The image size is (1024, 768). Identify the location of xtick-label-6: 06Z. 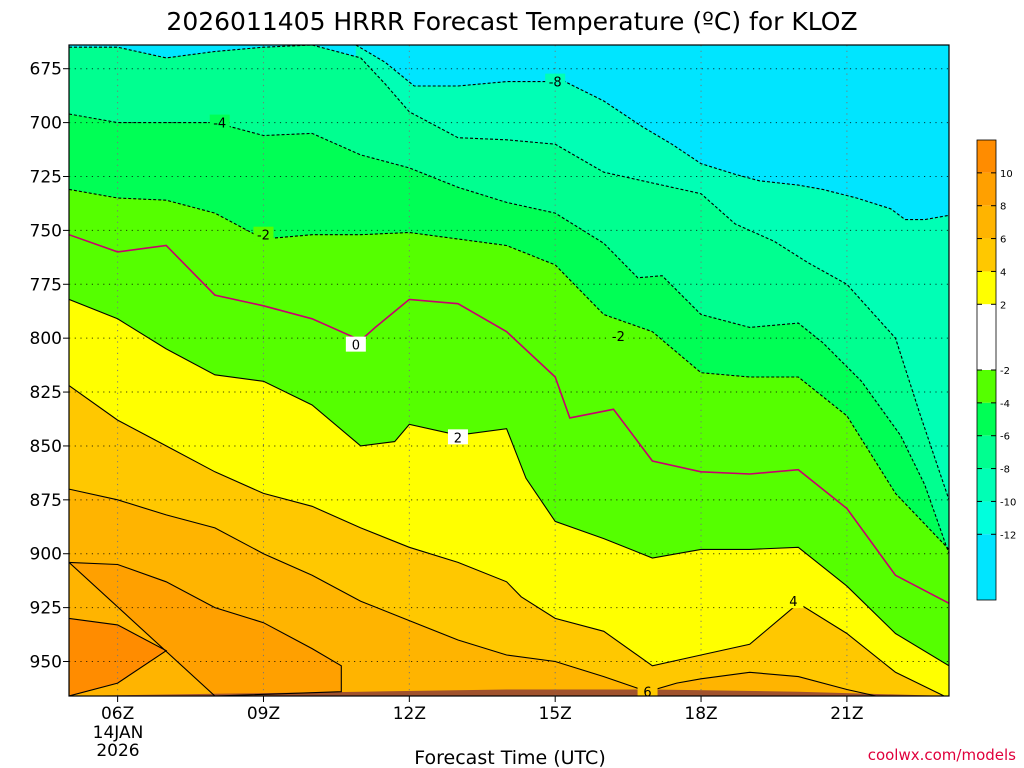
(117, 714).